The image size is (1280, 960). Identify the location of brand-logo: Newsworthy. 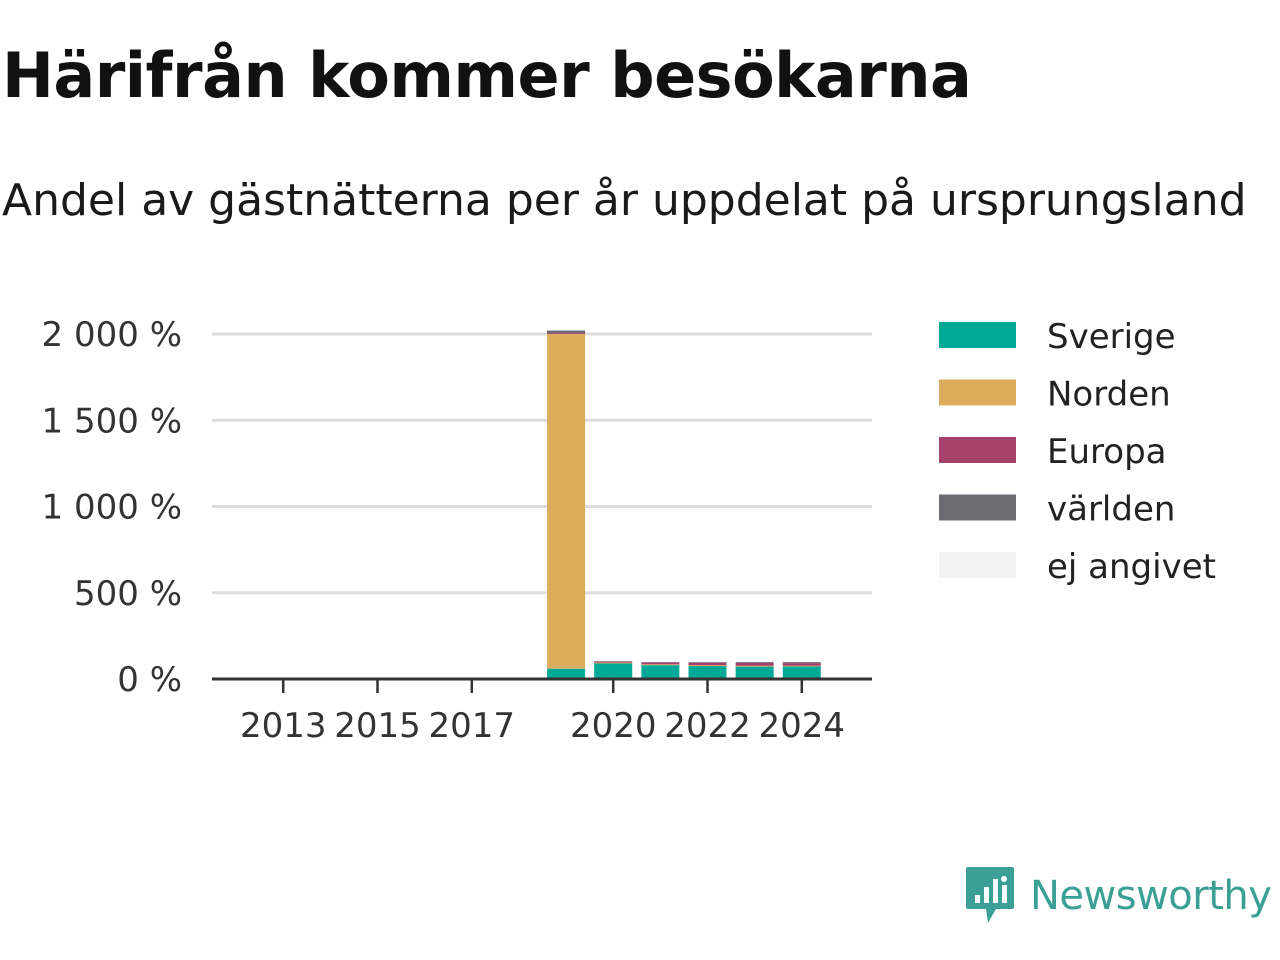
(1118, 896).